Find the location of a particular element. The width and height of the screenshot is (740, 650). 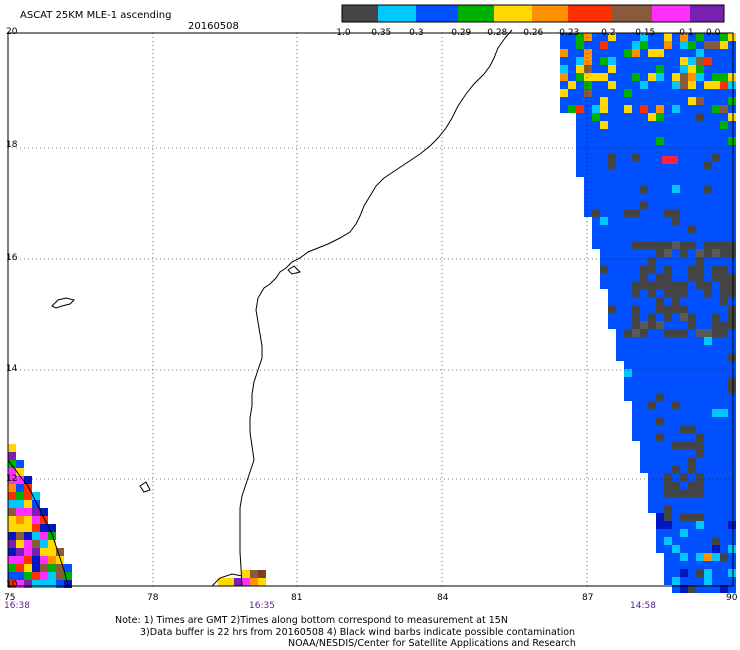

lon-label: 84 is located at coordinates (443, 598).